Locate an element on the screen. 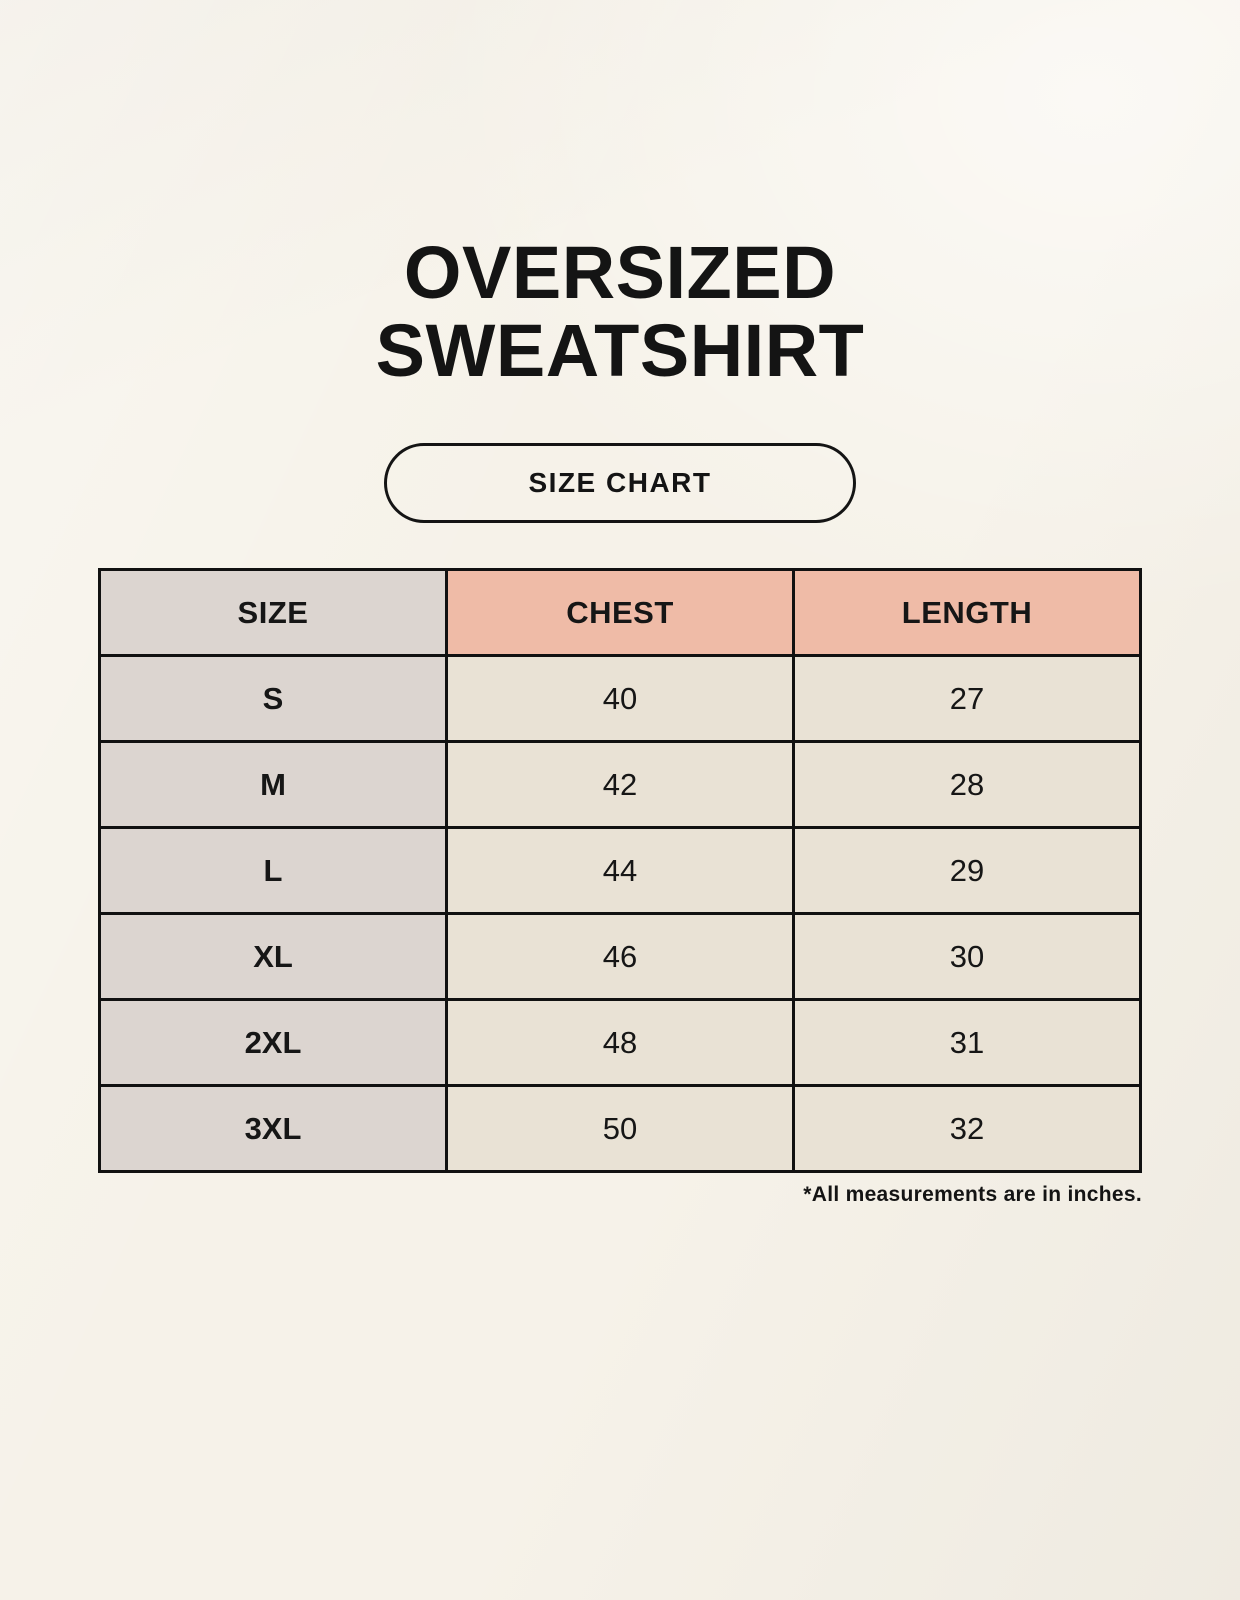 This screenshot has width=1240, height=1600. chest-value-xl: 46 is located at coordinates (620, 957).